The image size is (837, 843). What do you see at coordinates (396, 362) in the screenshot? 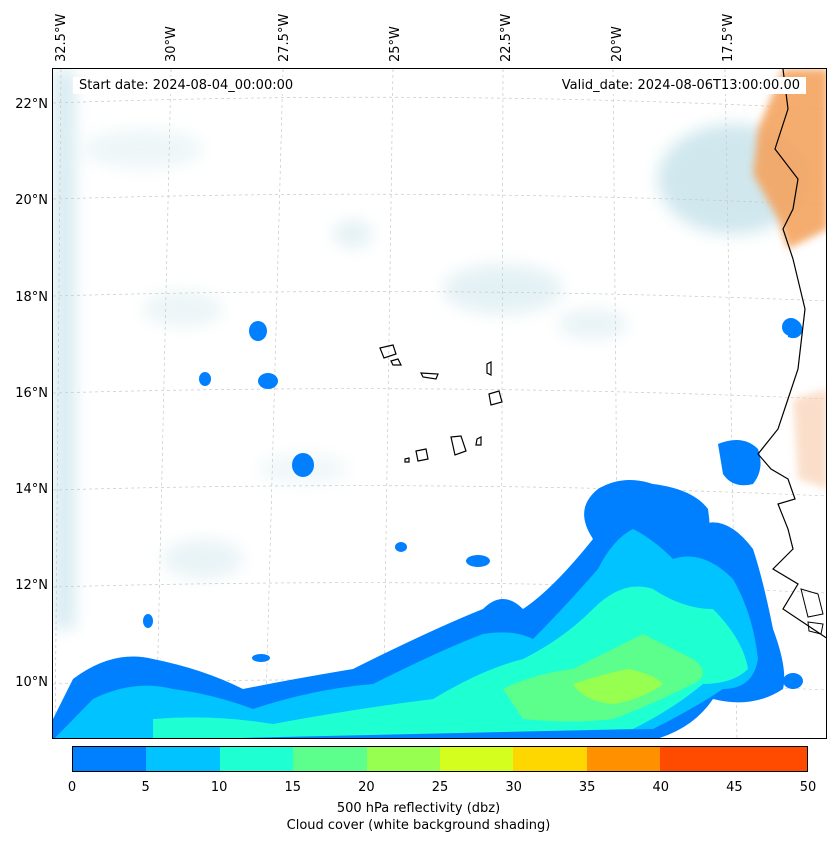
I see `island-sao-vicente` at bounding box center [396, 362].